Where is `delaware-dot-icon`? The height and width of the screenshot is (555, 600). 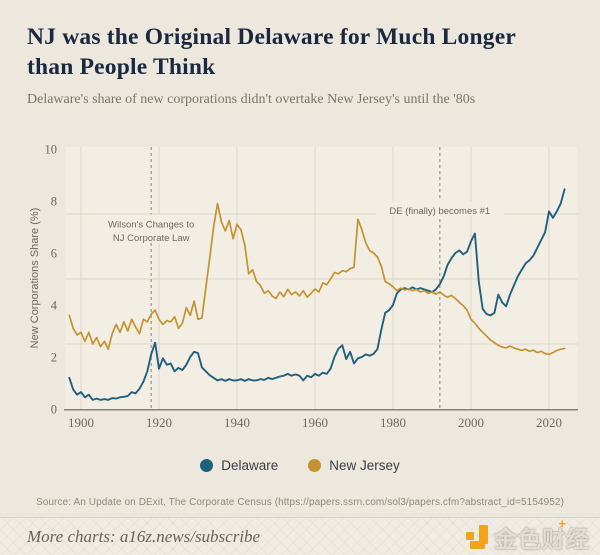 delaware-dot-icon is located at coordinates (207, 465).